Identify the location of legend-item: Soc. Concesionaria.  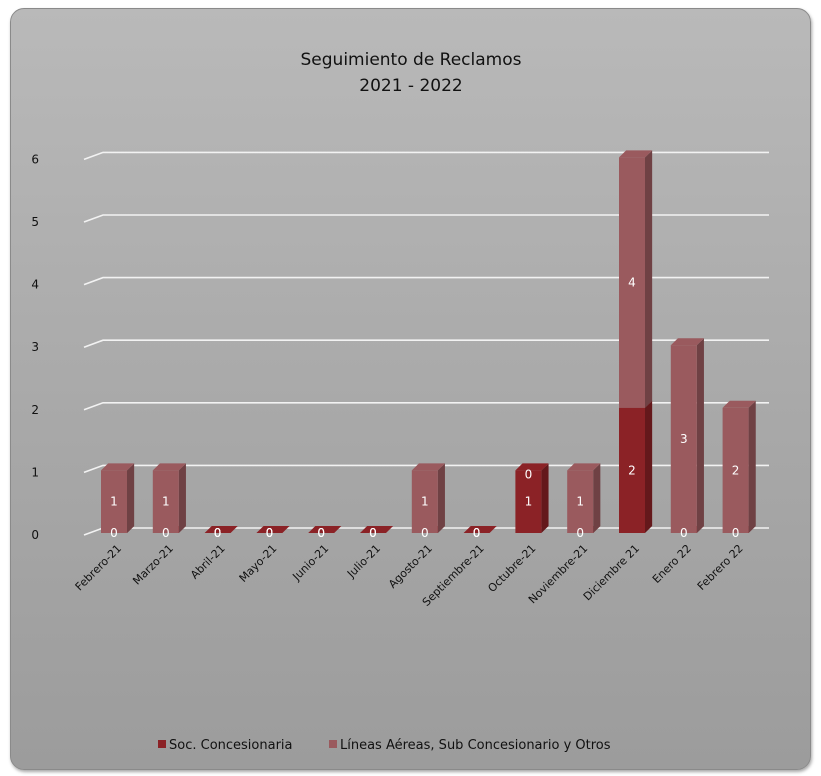
(225, 745).